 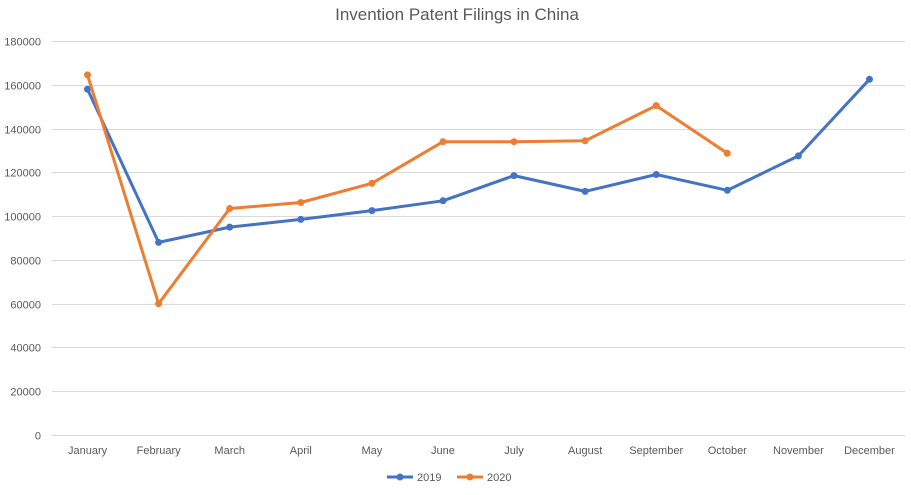 I want to click on x-tick-label: April, so click(x=301, y=451).